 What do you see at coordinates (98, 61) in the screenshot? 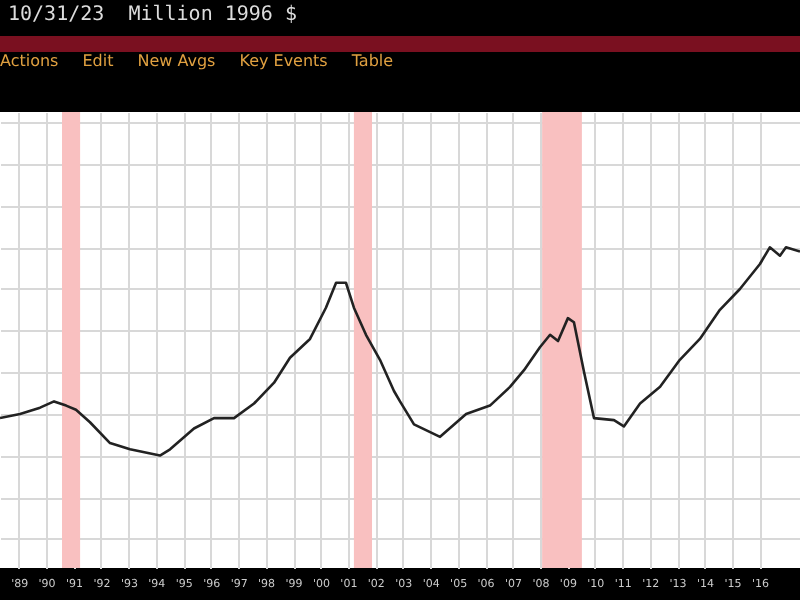
I see `text: Edit` at bounding box center [98, 61].